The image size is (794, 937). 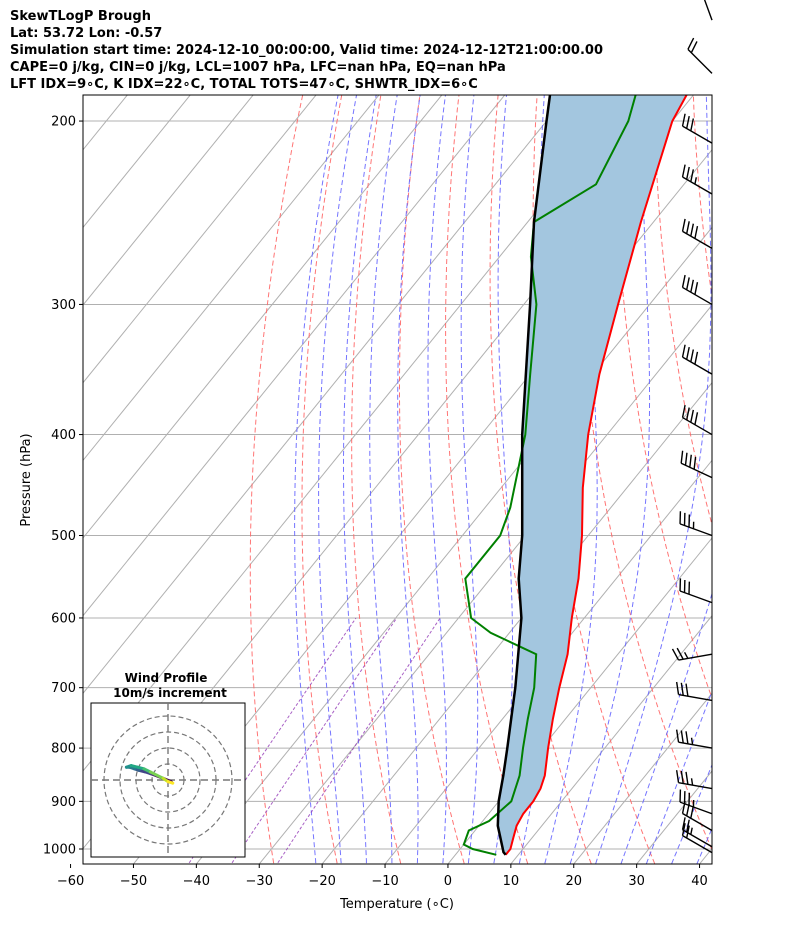 I want to click on x-tick-label: −30, so click(x=259, y=881).